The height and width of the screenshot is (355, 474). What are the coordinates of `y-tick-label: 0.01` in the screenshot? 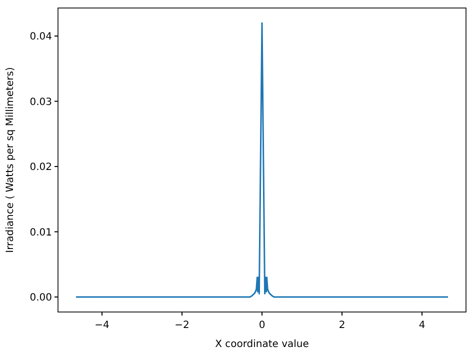 It's located at (41, 232).